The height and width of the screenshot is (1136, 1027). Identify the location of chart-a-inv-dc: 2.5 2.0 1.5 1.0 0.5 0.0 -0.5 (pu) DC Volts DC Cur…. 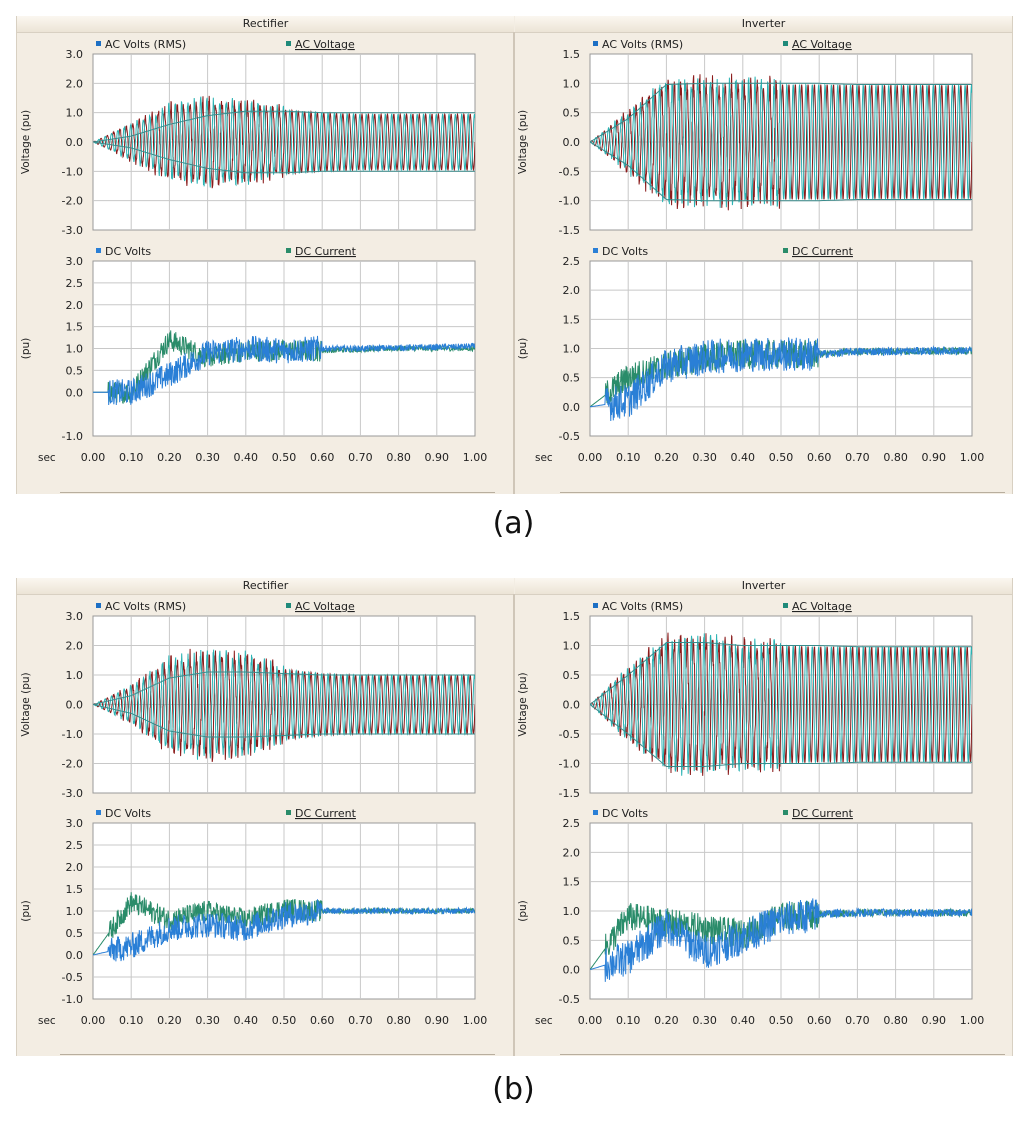
(750, 354).